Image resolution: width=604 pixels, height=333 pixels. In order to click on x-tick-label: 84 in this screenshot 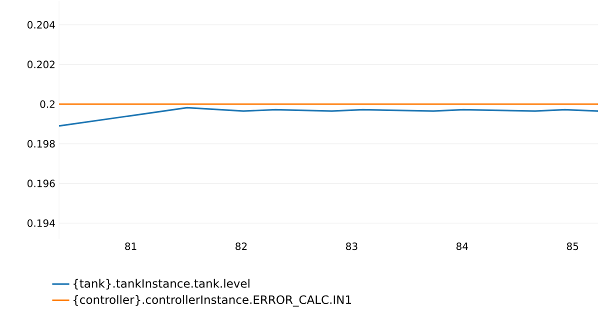, I will do `click(462, 246)`.